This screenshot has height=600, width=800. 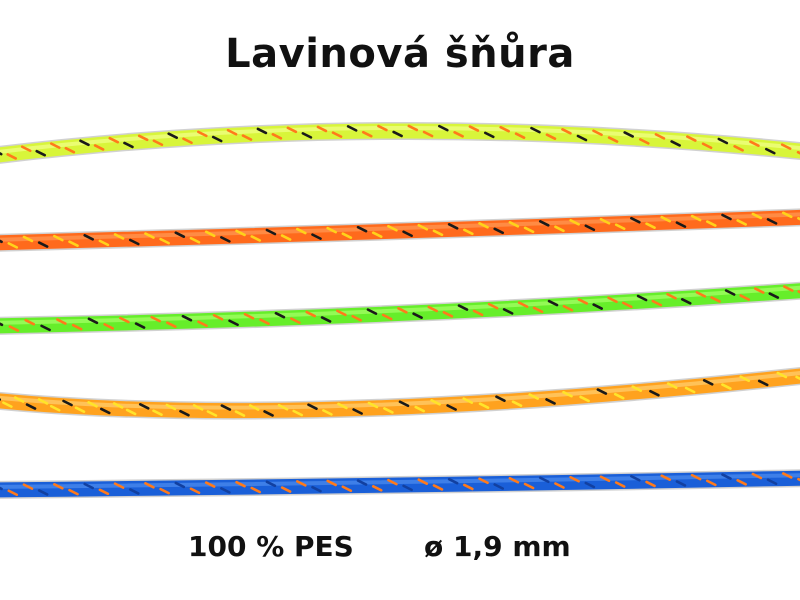 What do you see at coordinates (497, 546) in the screenshot?
I see `diameter-label: ø 1,9 mm` at bounding box center [497, 546].